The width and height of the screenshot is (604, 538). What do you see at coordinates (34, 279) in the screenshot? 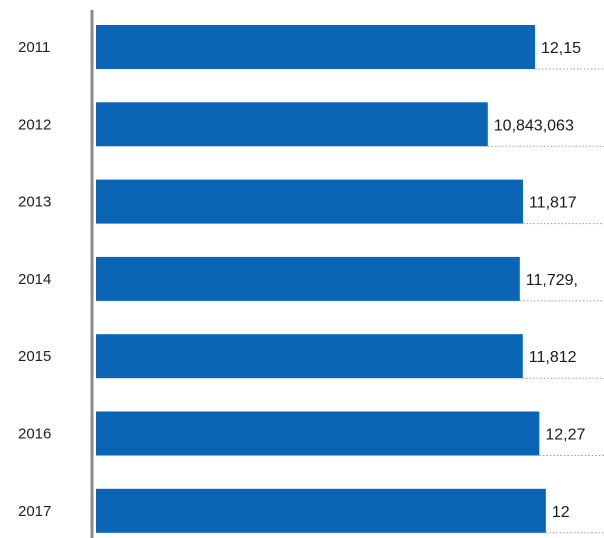
I see `category-label: 2014` at bounding box center [34, 279].